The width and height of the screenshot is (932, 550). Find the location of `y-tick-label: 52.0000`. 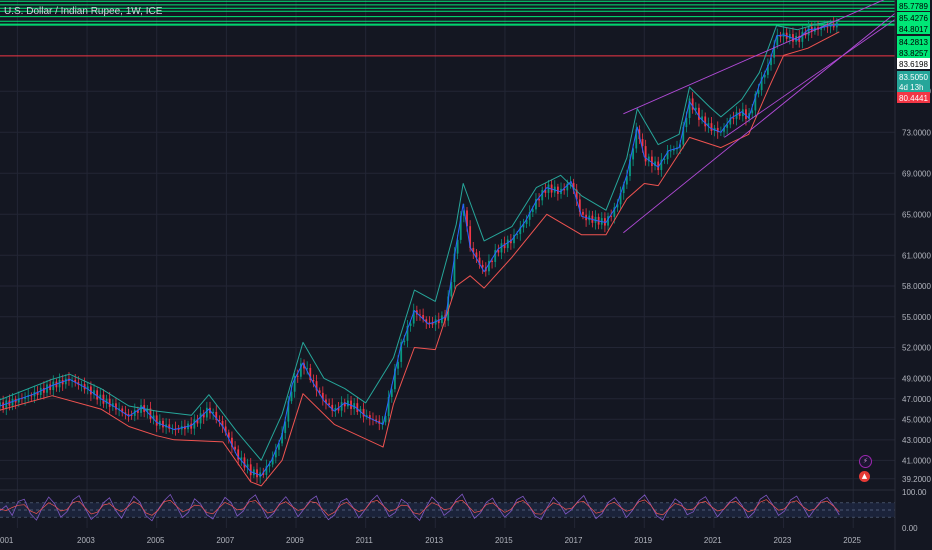

y-tick-label: 52.0000 is located at coordinates (916, 348).